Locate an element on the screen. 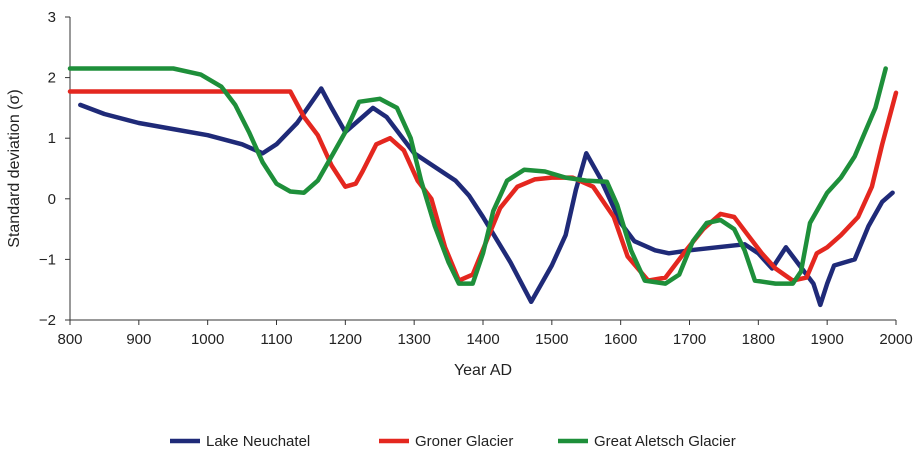 The width and height of the screenshot is (919, 462). legend-label-3: Great Aletsch Glacier is located at coordinates (665, 441).